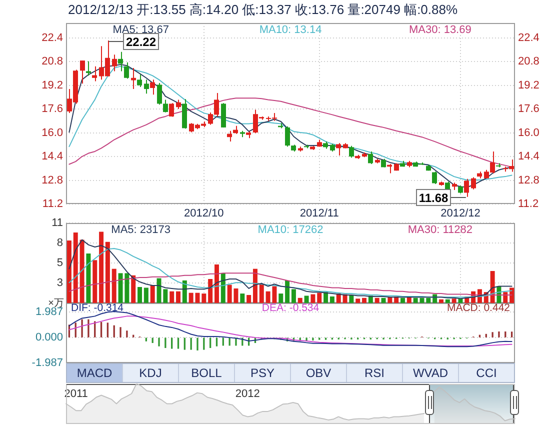 The image size is (543, 428). Describe the element at coordinates (52, 180) in the screenshot. I see `y-tick-label: 12.8` at that location.